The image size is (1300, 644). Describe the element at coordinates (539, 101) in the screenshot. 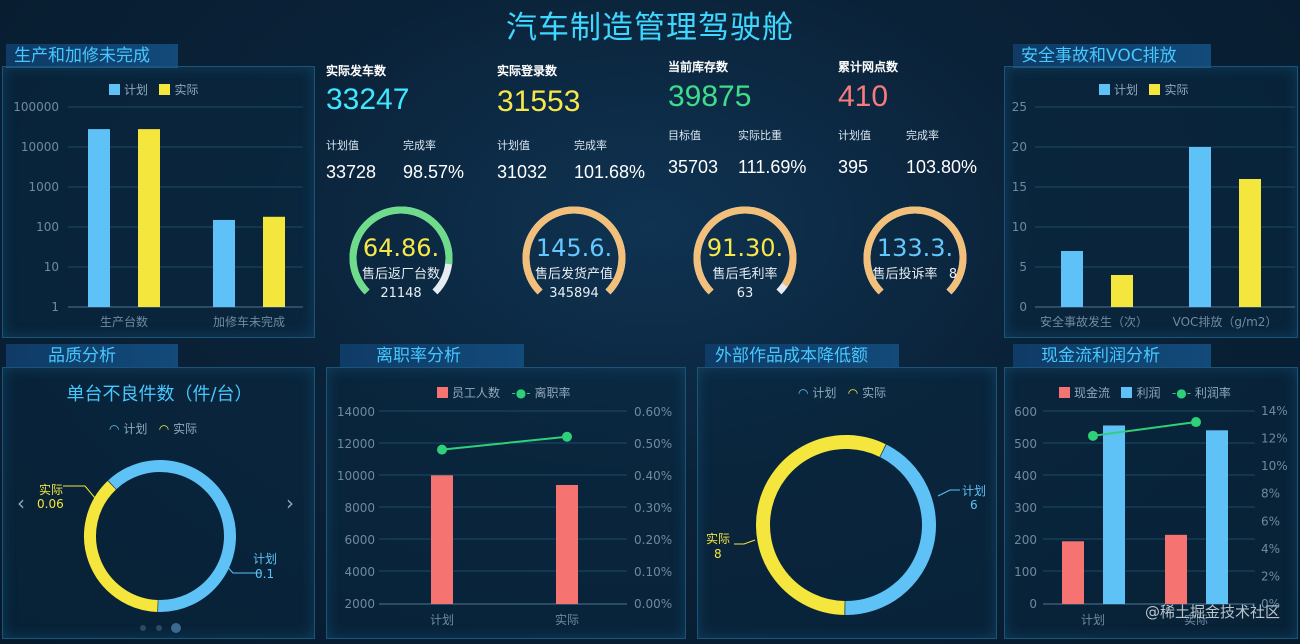

I see `kpi-value-registered: 31553` at that location.